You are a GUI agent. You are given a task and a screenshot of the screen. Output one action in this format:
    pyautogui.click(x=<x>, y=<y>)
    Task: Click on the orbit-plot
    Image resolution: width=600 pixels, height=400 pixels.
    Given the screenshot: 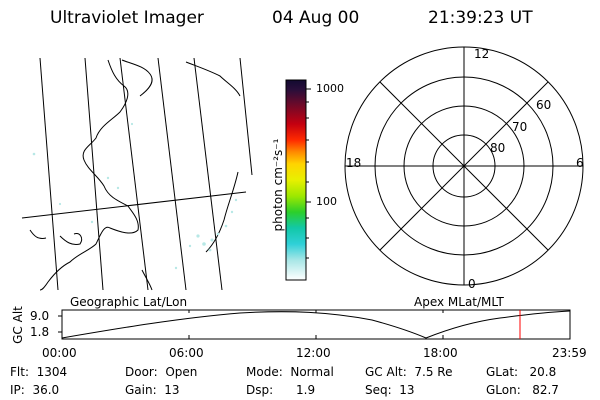 What is the action you would take?
    pyautogui.click(x=314, y=324)
    